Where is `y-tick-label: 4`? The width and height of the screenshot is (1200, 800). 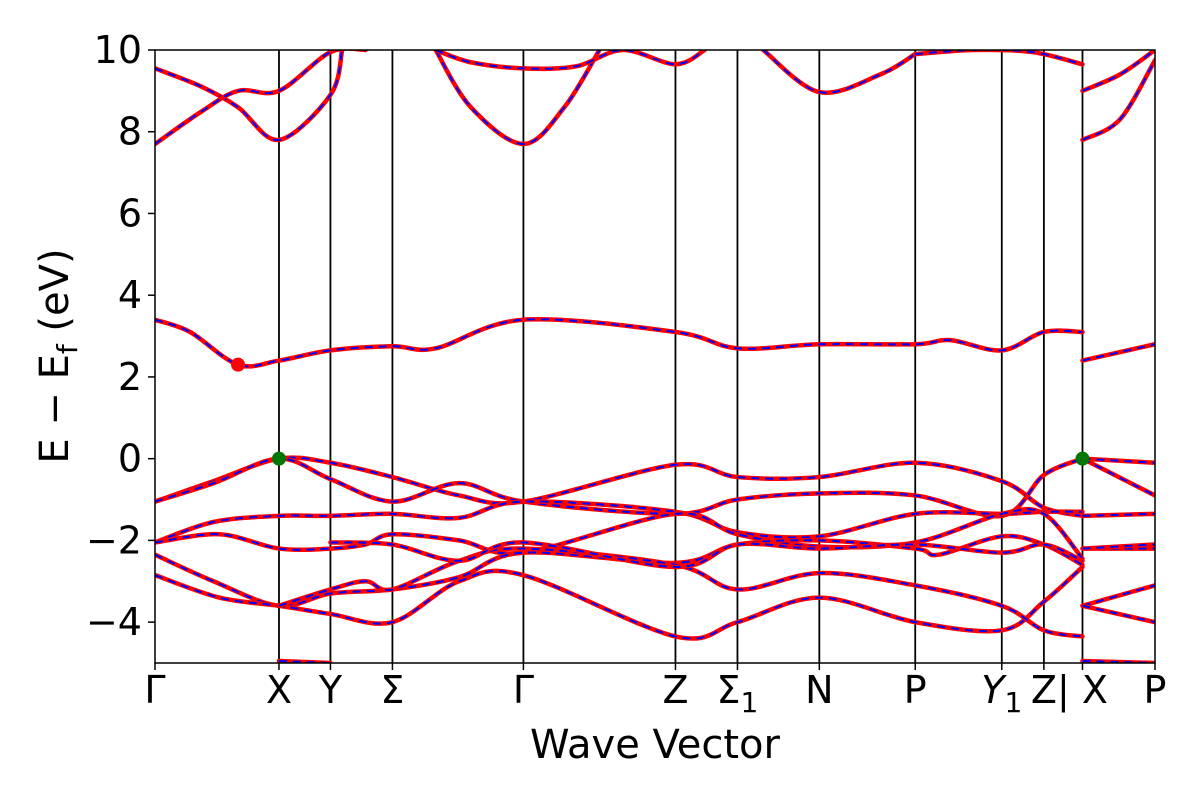 y-tick-label: 4 is located at coordinates (130, 295).